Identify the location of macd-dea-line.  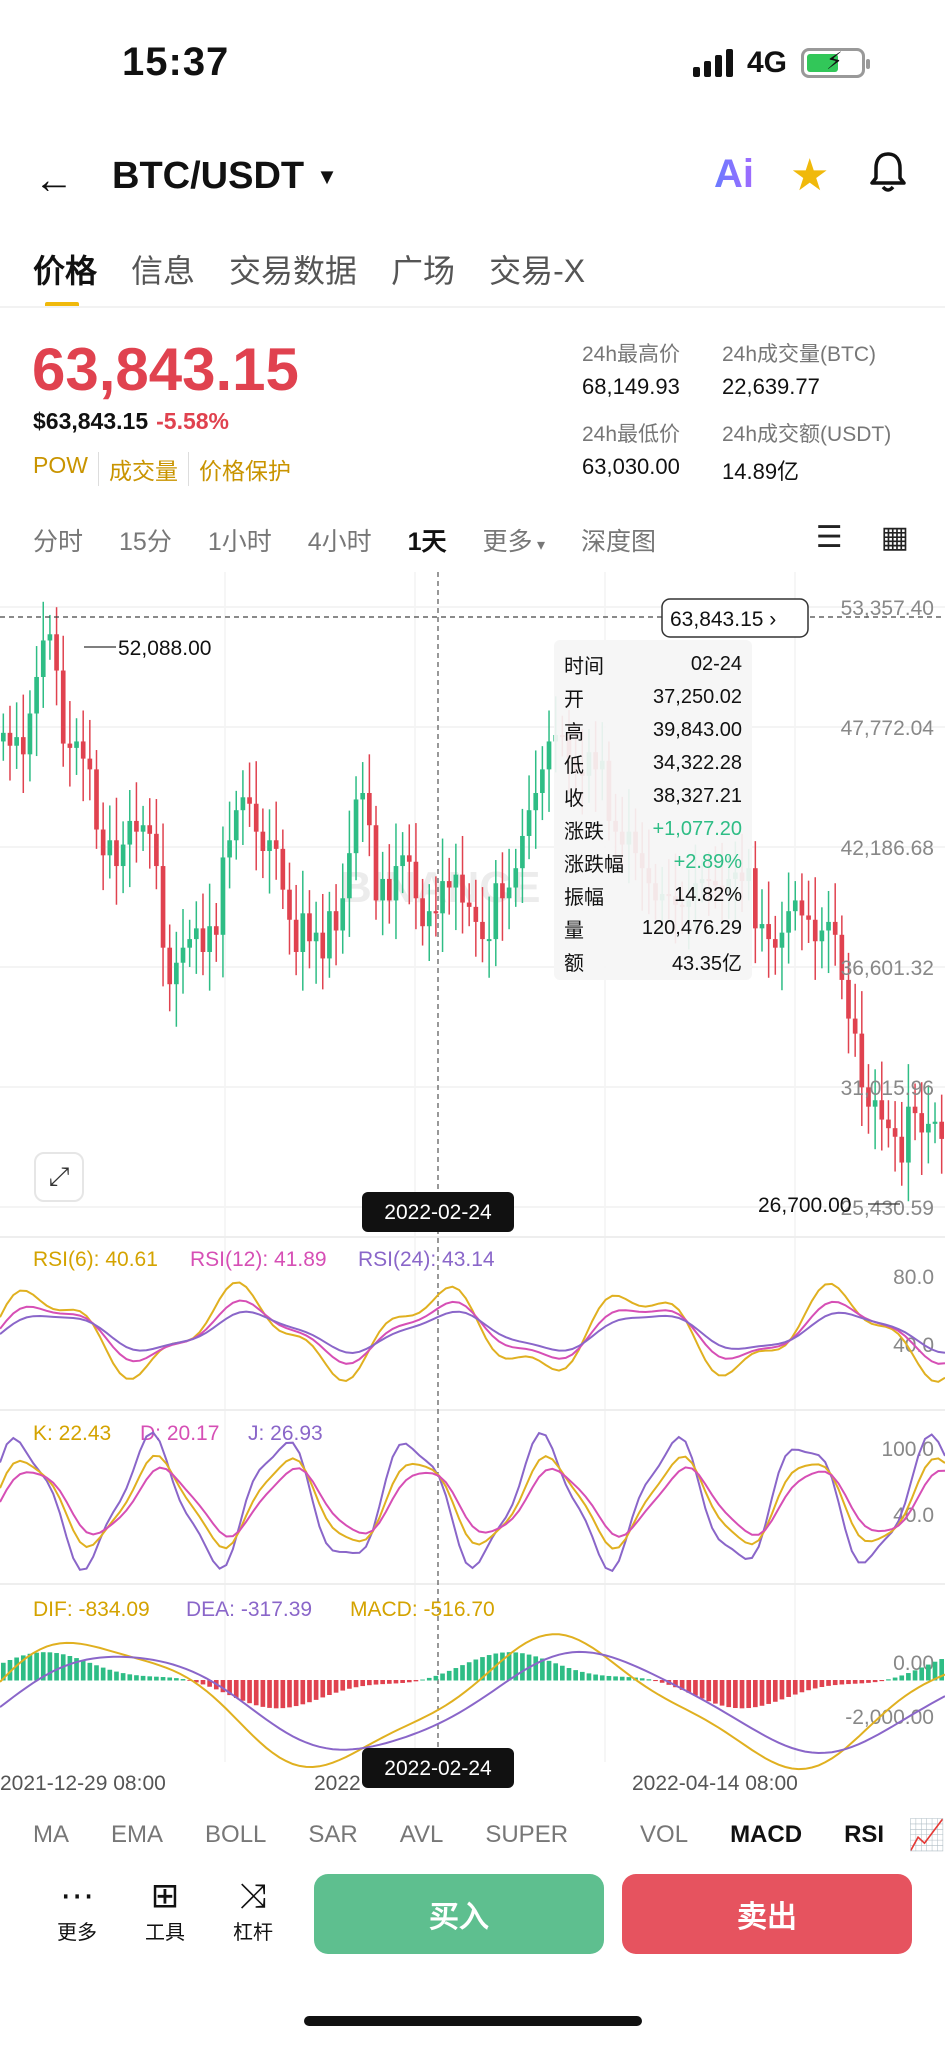
(472, 1702).